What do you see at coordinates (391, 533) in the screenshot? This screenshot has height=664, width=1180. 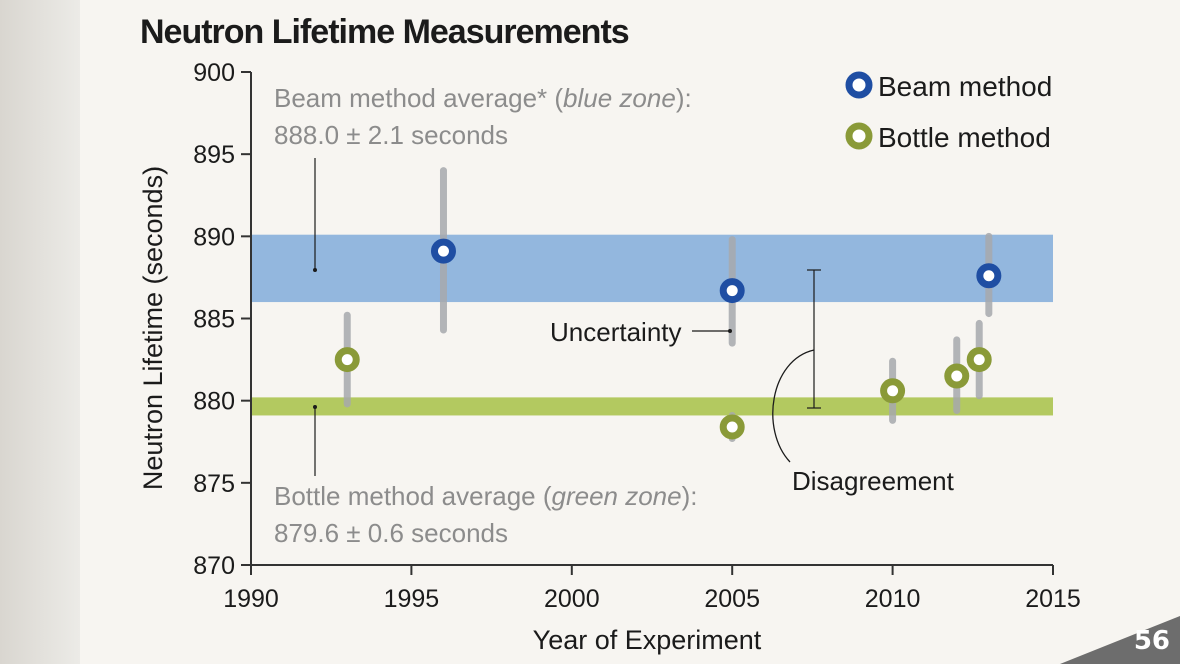 I see `bottle-average-value: 879.6 ± 0.6 seconds` at bounding box center [391, 533].